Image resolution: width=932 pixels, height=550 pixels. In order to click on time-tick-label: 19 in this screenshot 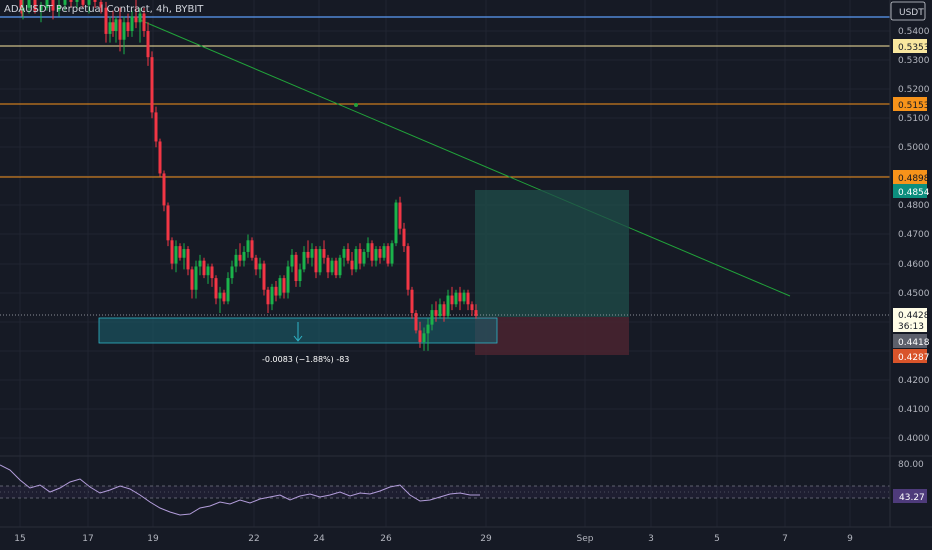, I will do `click(153, 539)`.